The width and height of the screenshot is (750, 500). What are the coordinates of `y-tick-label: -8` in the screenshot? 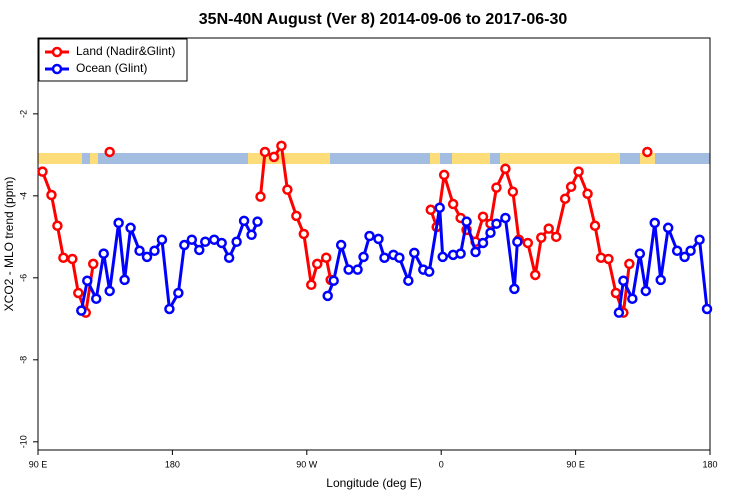 It's located at (23, 360).